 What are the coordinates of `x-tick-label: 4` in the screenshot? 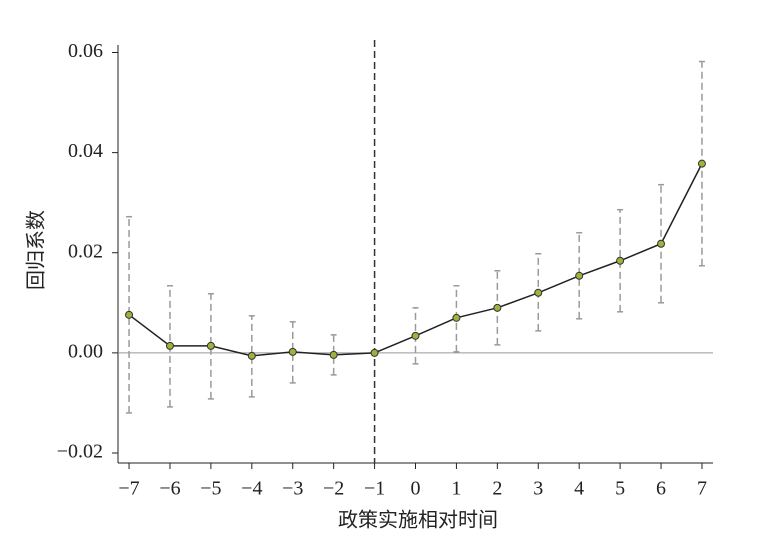 It's located at (579, 489).